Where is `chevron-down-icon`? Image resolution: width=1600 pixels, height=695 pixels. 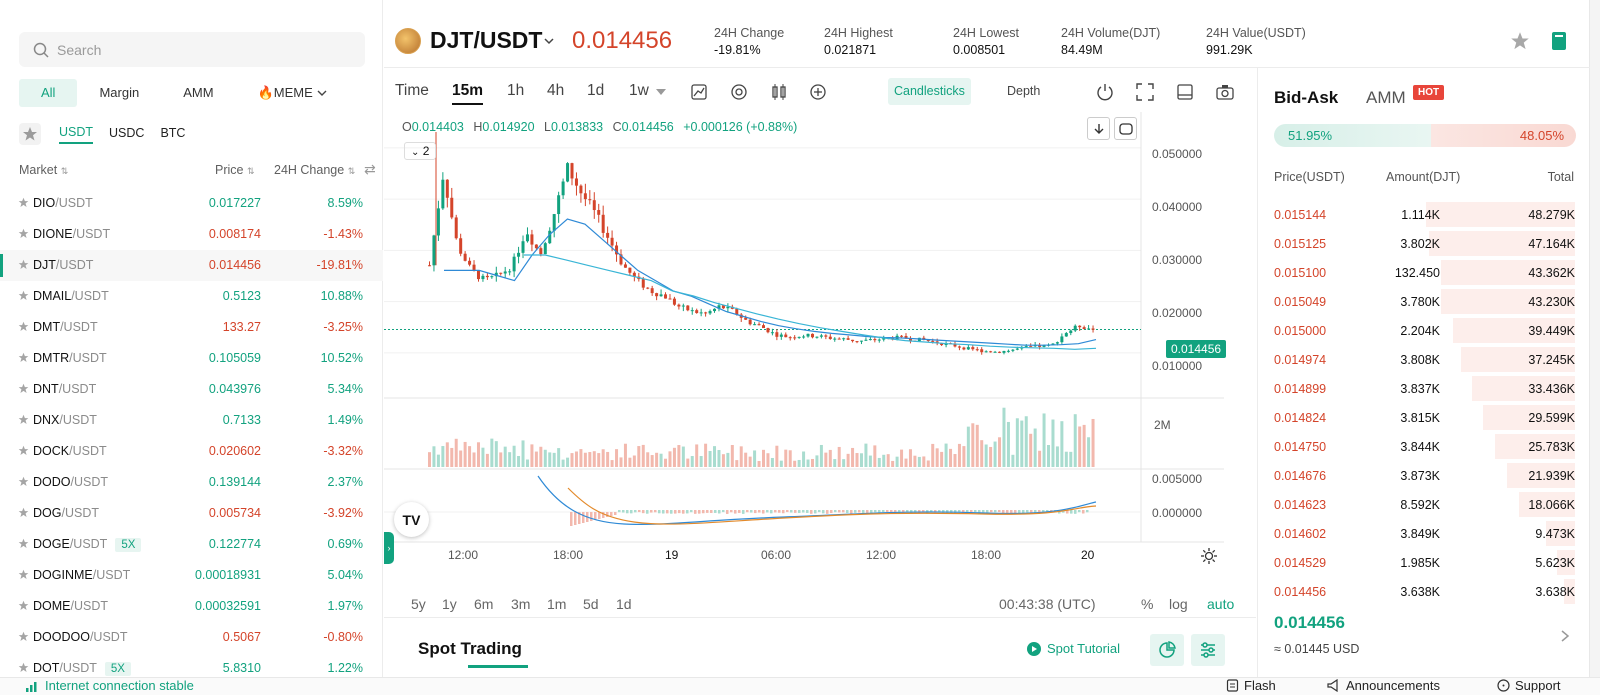
chevron-down-icon is located at coordinates (549, 41).